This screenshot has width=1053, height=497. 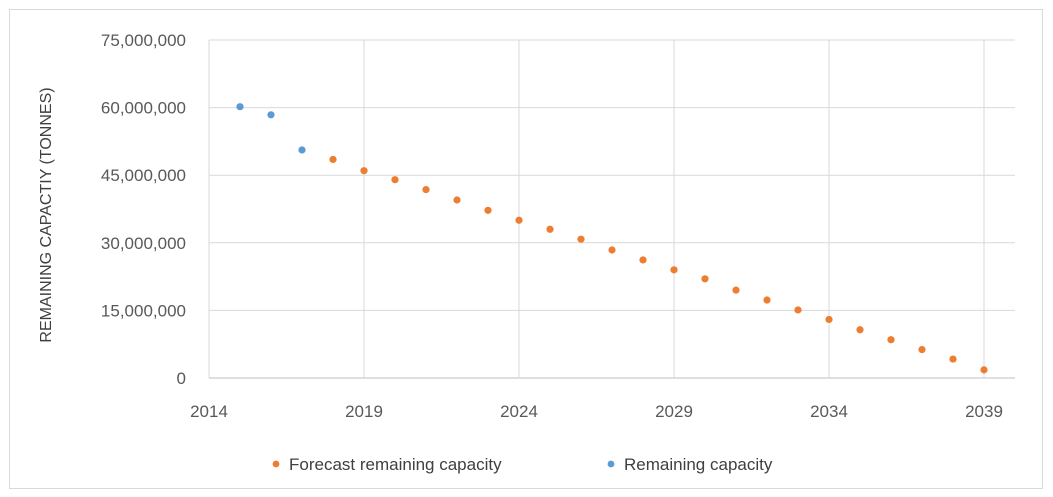 What do you see at coordinates (143, 175) in the screenshot?
I see `y-tick-label: 45,000,000` at bounding box center [143, 175].